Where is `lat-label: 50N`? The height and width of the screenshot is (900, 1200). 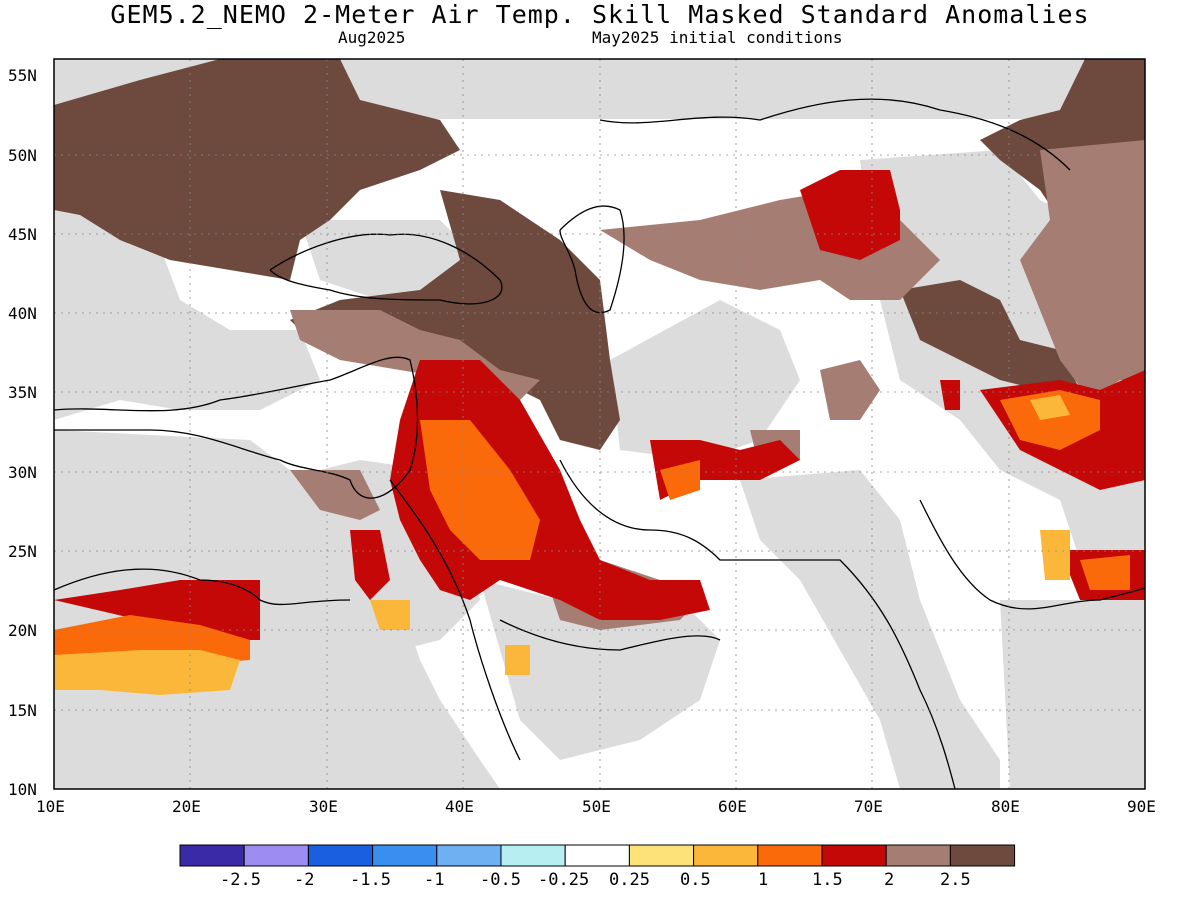
lat-label: 50N is located at coordinates (22, 155).